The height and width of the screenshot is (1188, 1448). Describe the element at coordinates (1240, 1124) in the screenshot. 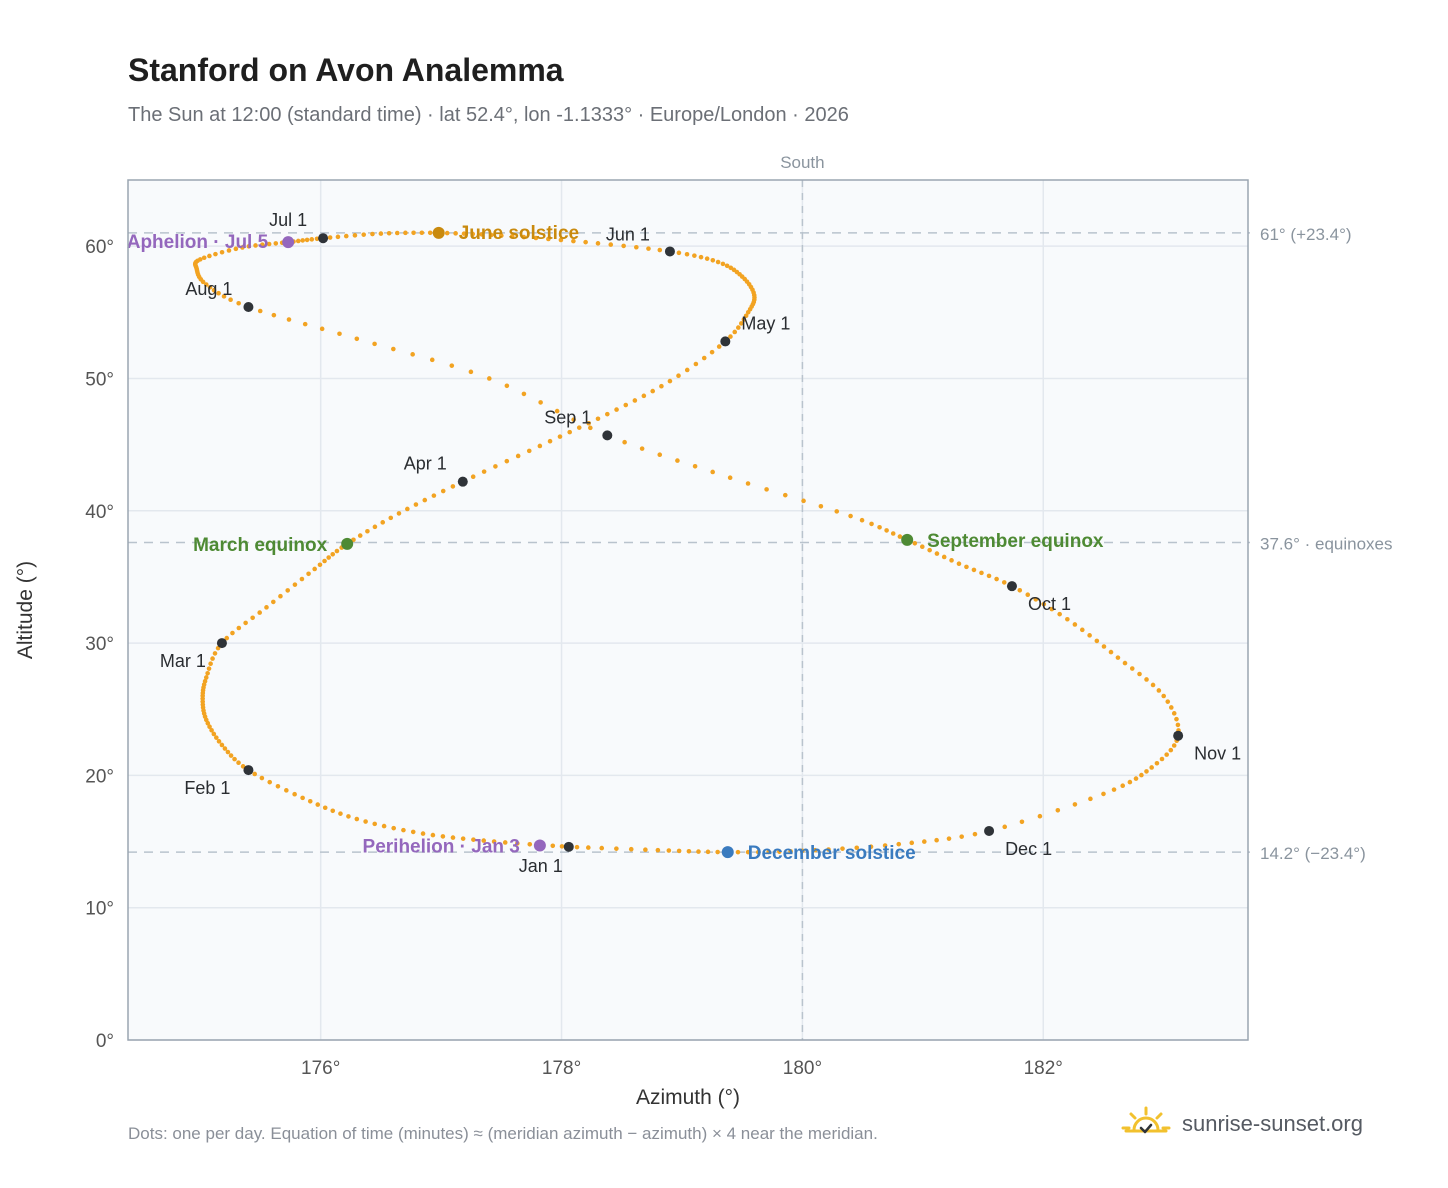

I see `brand-link: sunrise-sunset.org` at that location.